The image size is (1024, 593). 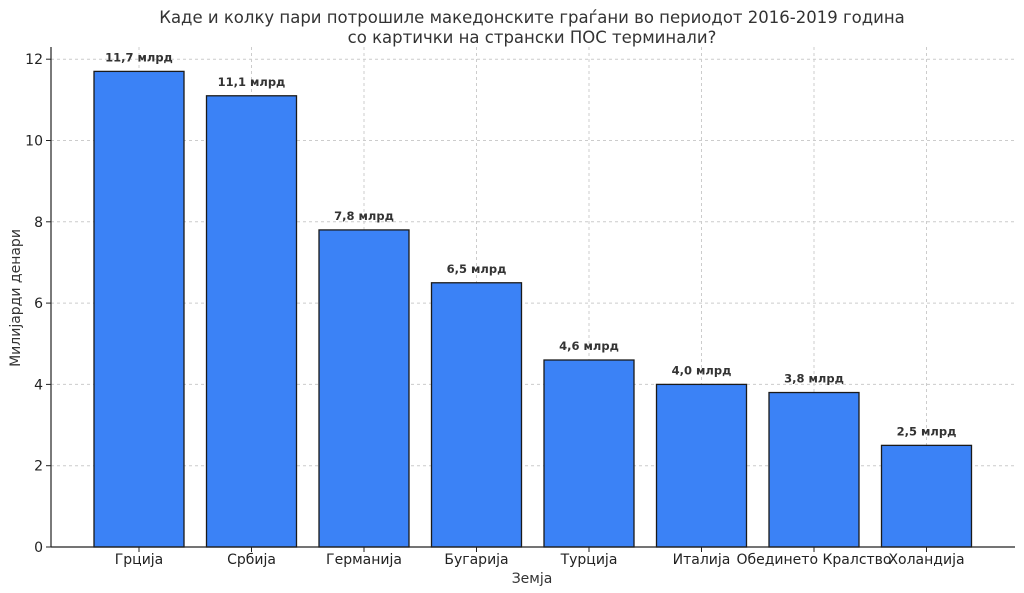 What do you see at coordinates (34, 141) in the screenshot?
I see `y-tick-label: 10` at bounding box center [34, 141].